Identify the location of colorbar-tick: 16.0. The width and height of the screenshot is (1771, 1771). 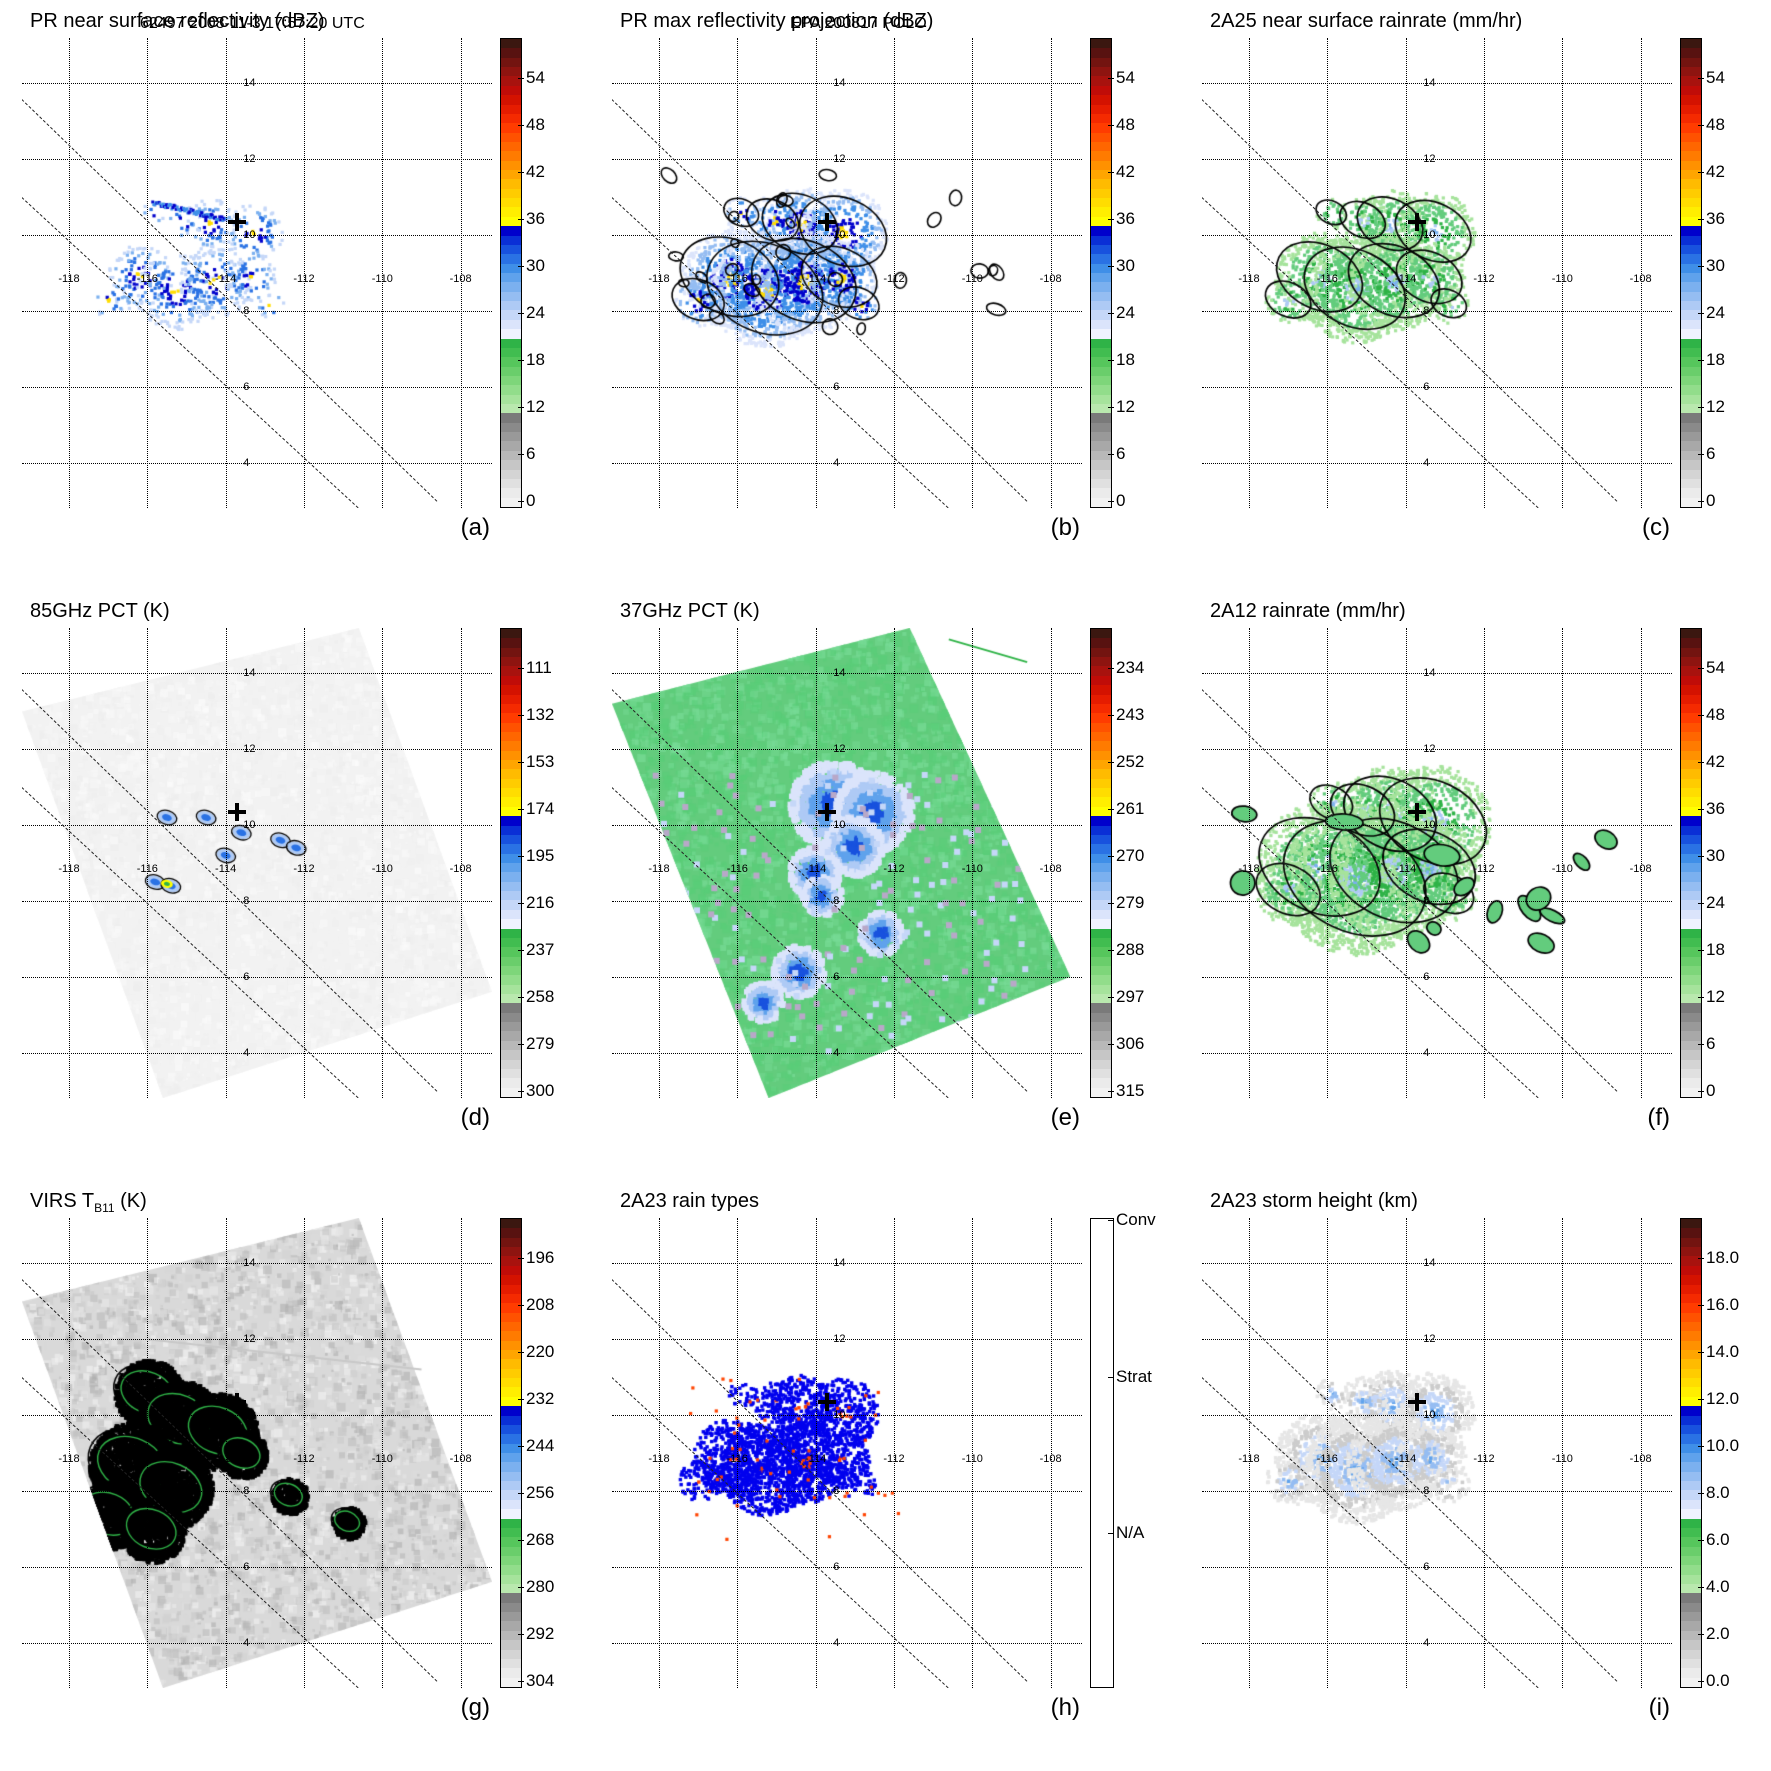
(1718, 1304).